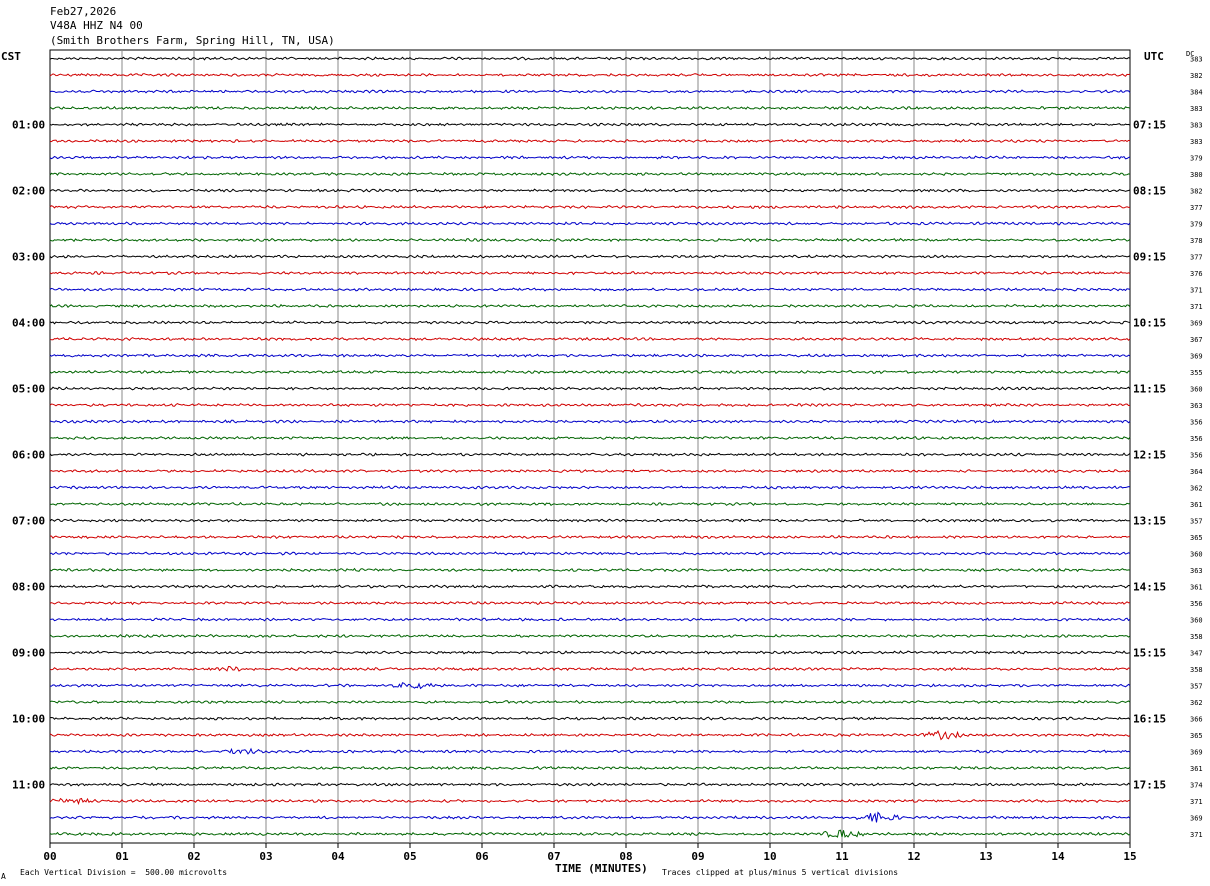 This screenshot has height=886, width=1210. What do you see at coordinates (1058, 856) in the screenshot?
I see `x-tick-label: 14` at bounding box center [1058, 856].